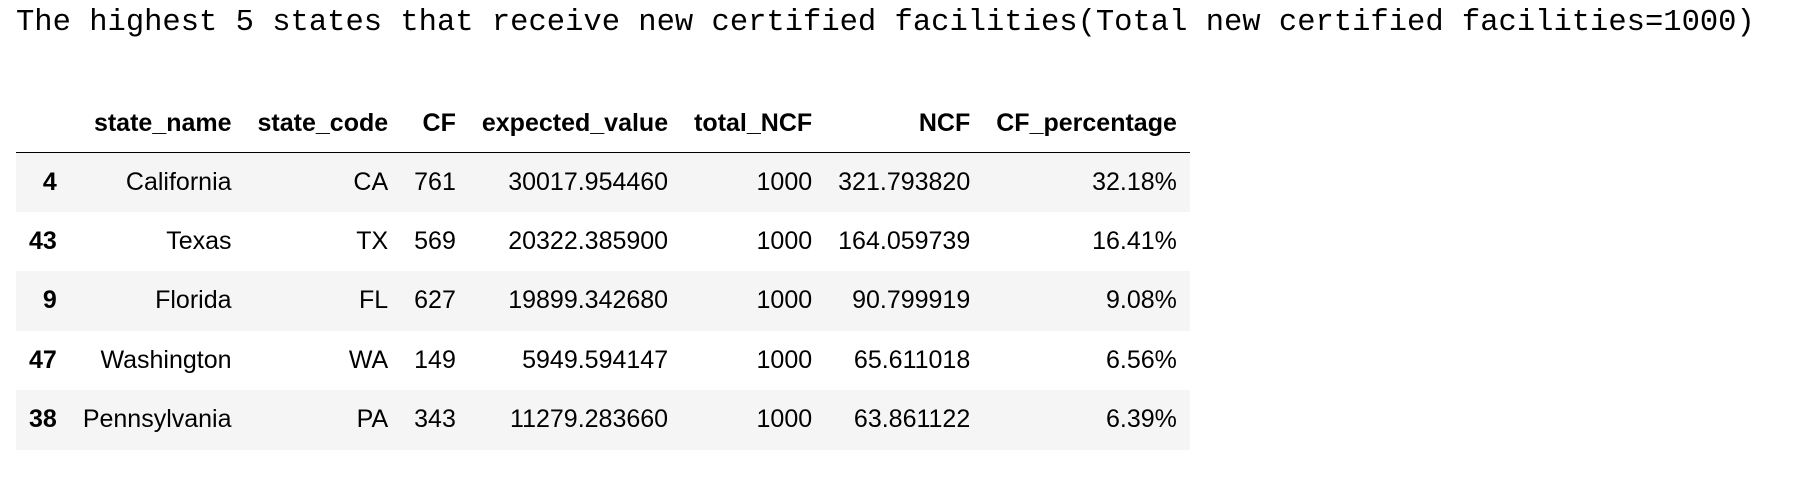 This screenshot has height=486, width=1796. Describe the element at coordinates (435, 359) in the screenshot. I see `cell-cf: 149` at that location.